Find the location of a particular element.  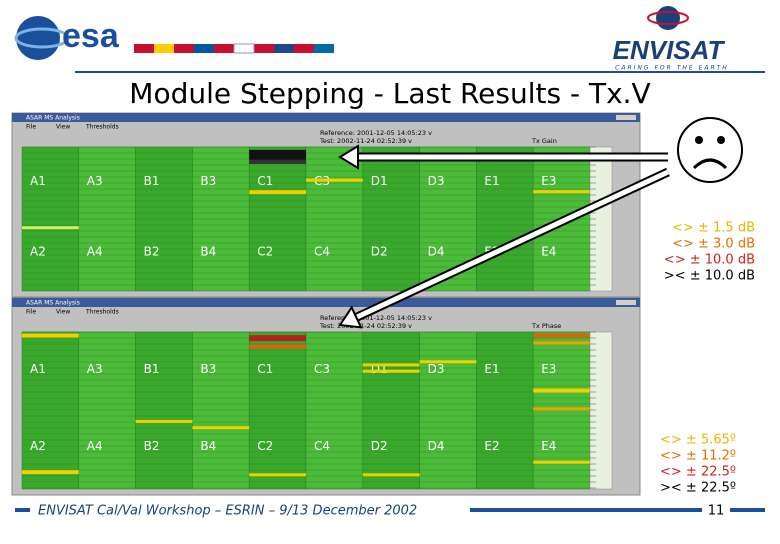

envisat-globe is located at coordinates (668, 18).